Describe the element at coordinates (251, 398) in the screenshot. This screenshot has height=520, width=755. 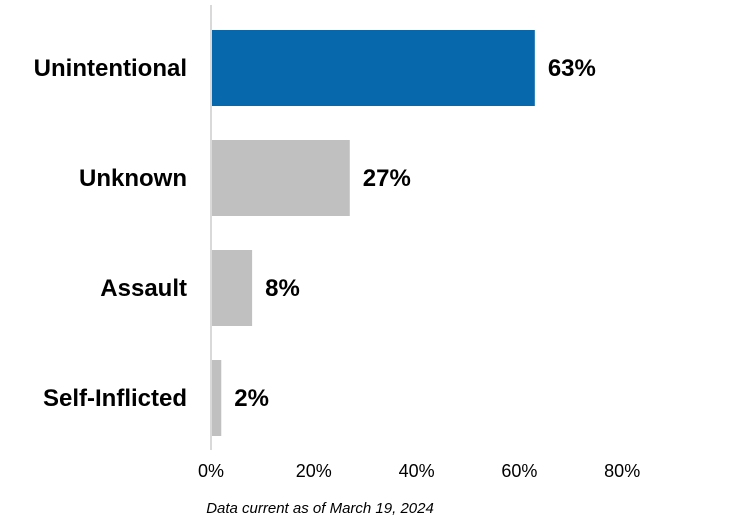
I see `data-label: 2%` at that location.